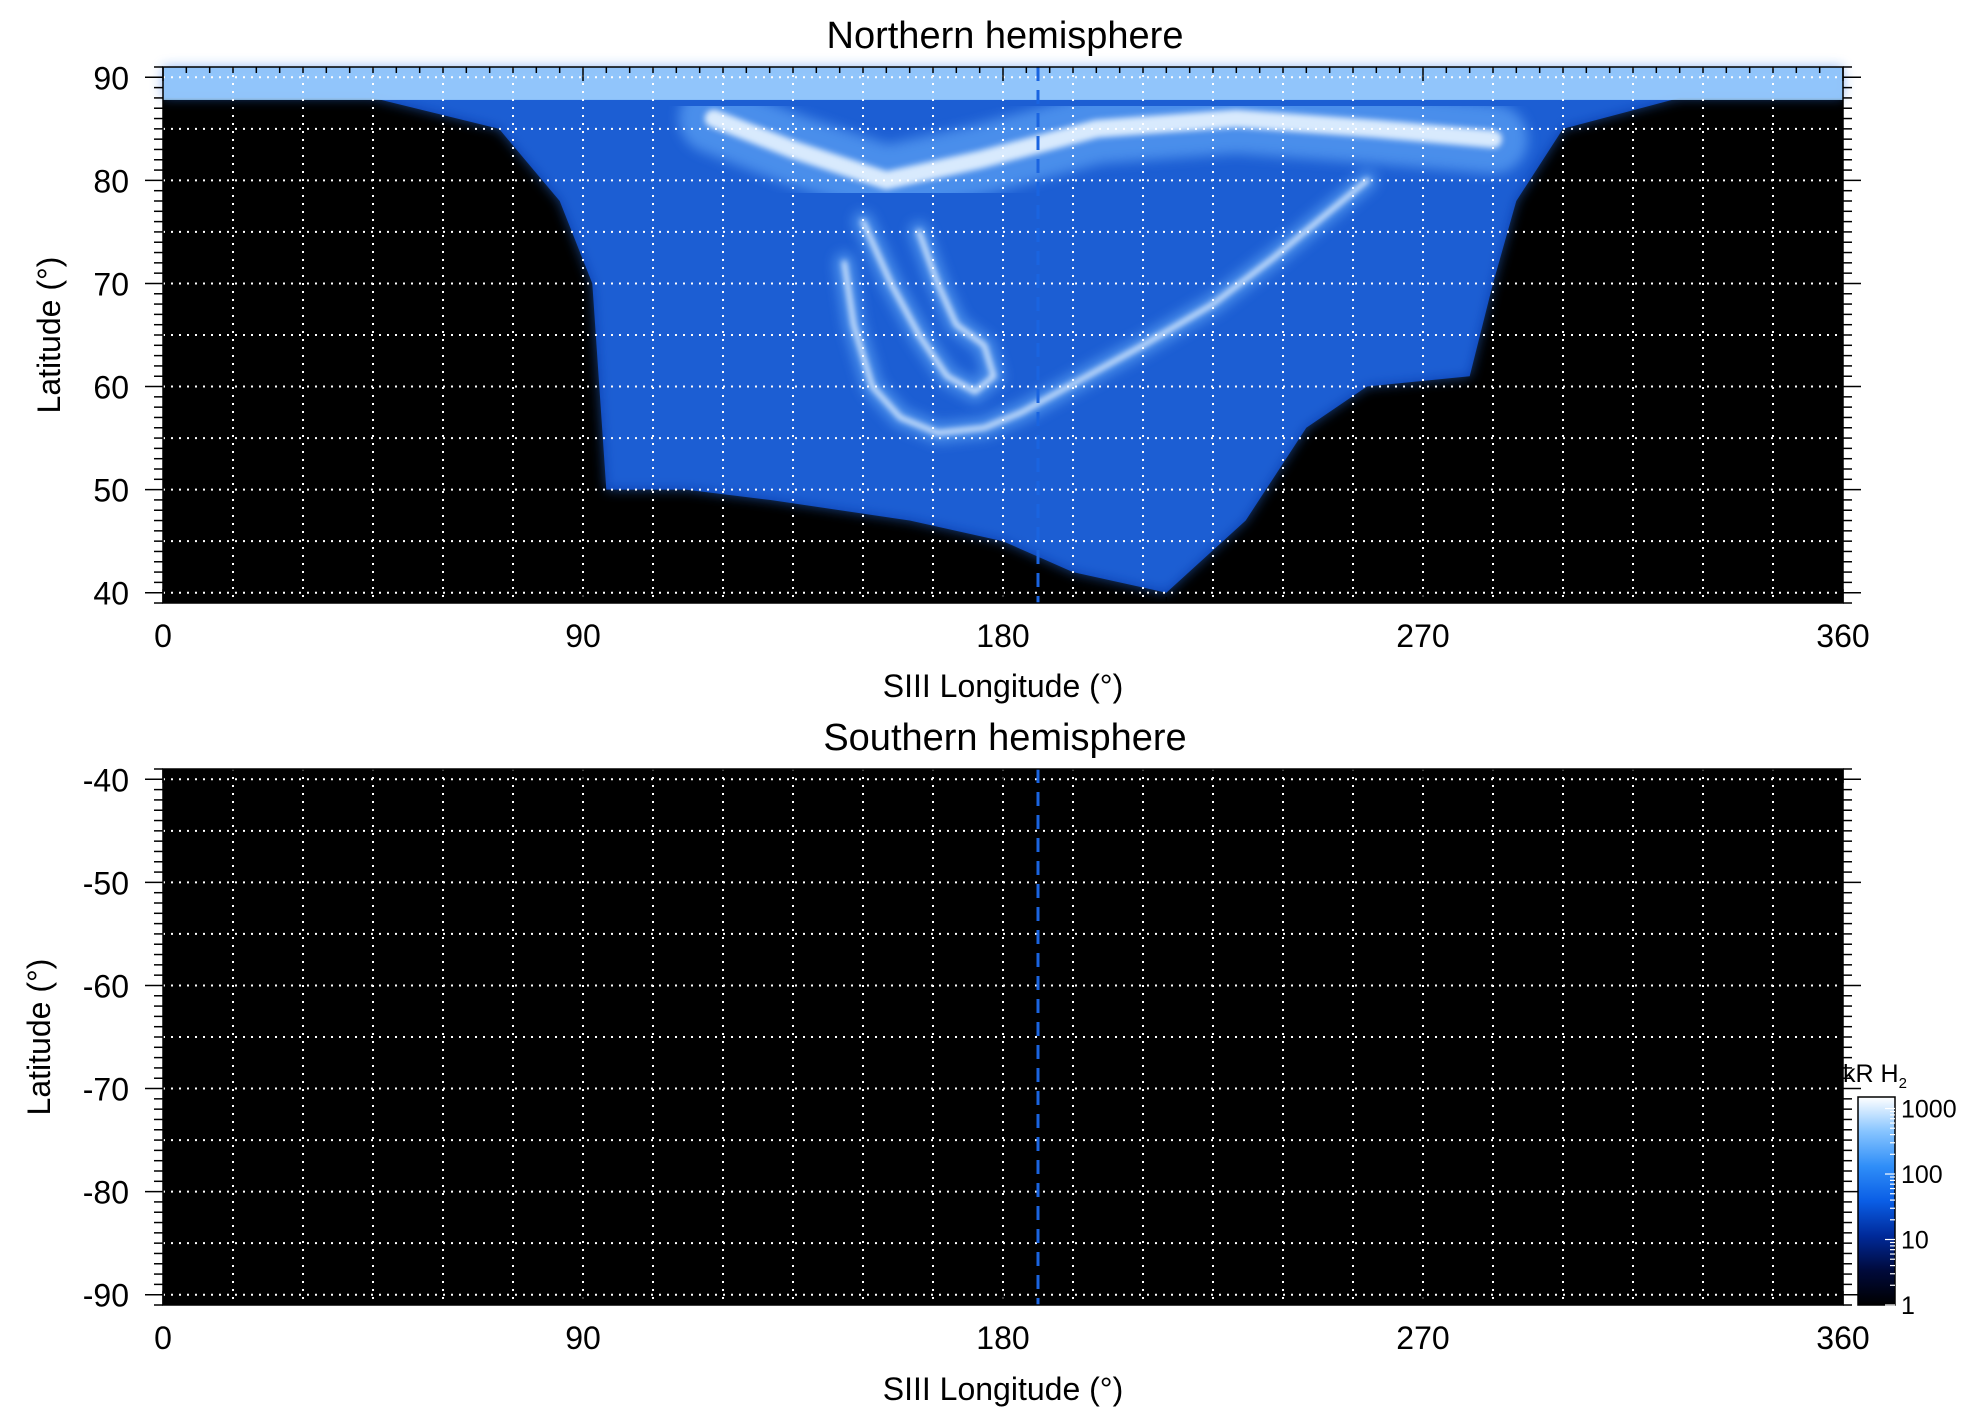 The height and width of the screenshot is (1423, 1983). I want to click on colorbar: kR H2 1 10 100 1000, so click(1900, 1190).